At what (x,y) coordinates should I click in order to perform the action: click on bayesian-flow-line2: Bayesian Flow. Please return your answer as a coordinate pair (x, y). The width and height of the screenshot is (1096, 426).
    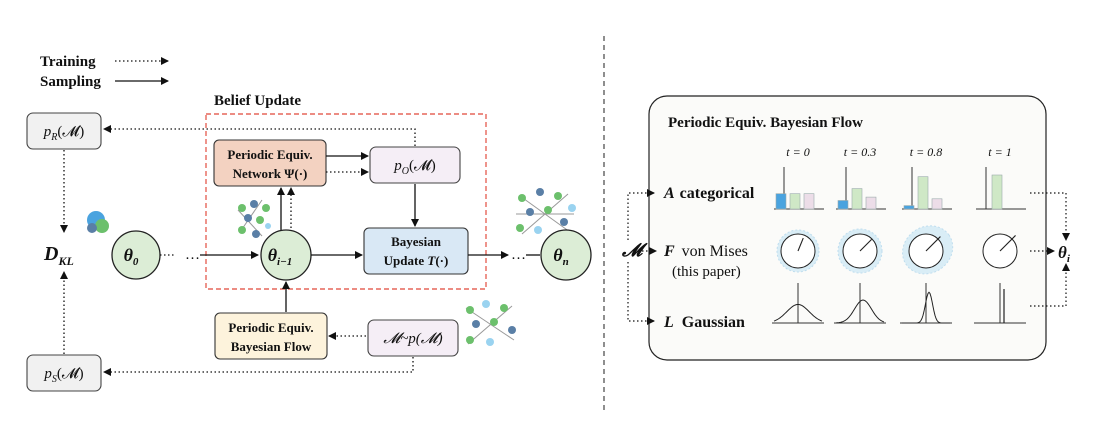
    Looking at the image, I should click on (271, 346).